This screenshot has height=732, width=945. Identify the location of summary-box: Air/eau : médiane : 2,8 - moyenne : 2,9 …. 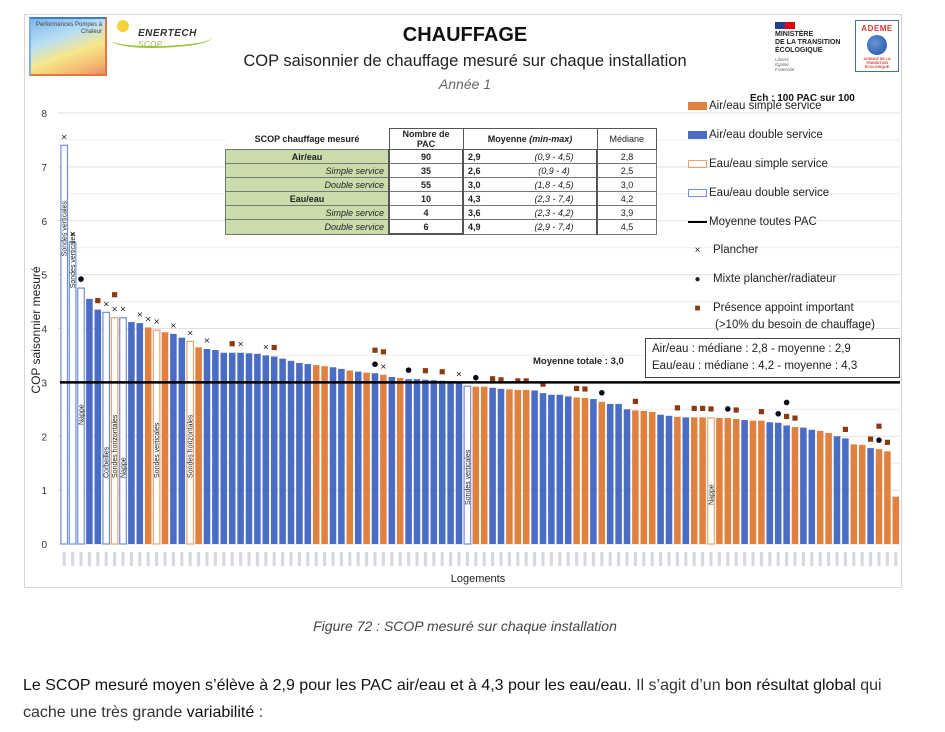
(772, 358).